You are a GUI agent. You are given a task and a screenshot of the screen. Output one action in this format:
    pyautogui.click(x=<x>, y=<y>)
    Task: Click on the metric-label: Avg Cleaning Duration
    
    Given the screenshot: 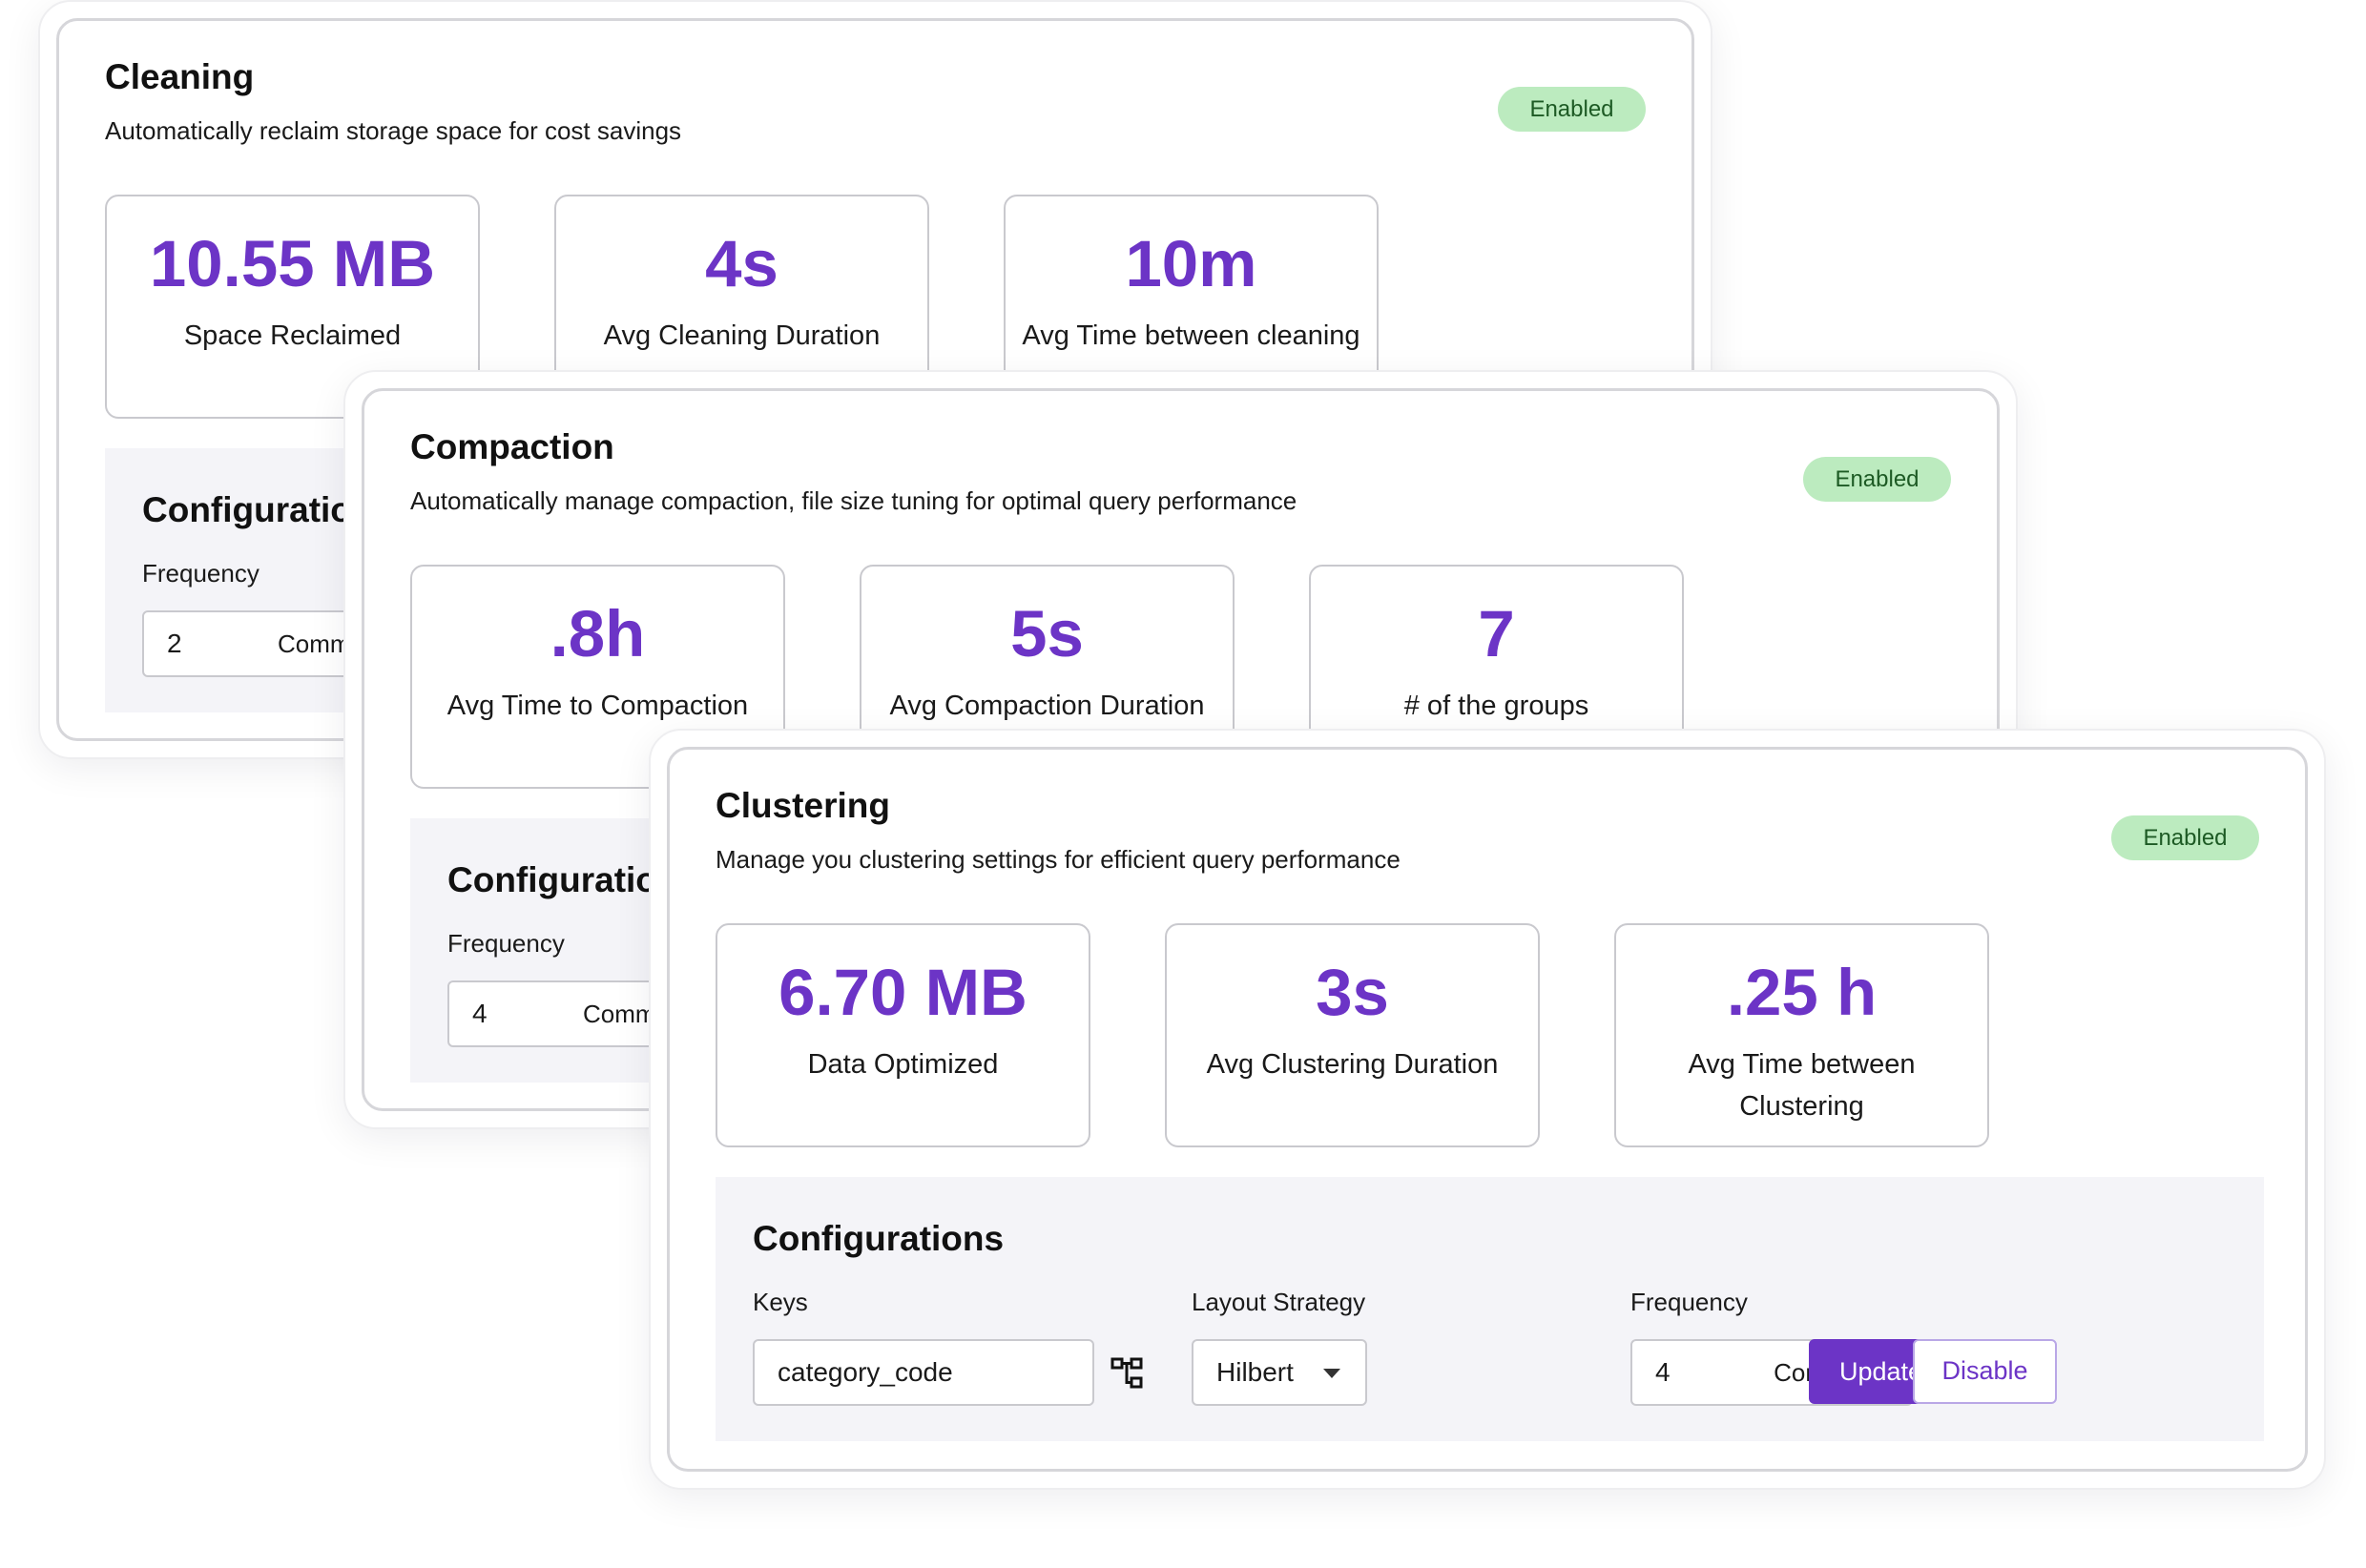 What is the action you would take?
    pyautogui.click(x=742, y=335)
    